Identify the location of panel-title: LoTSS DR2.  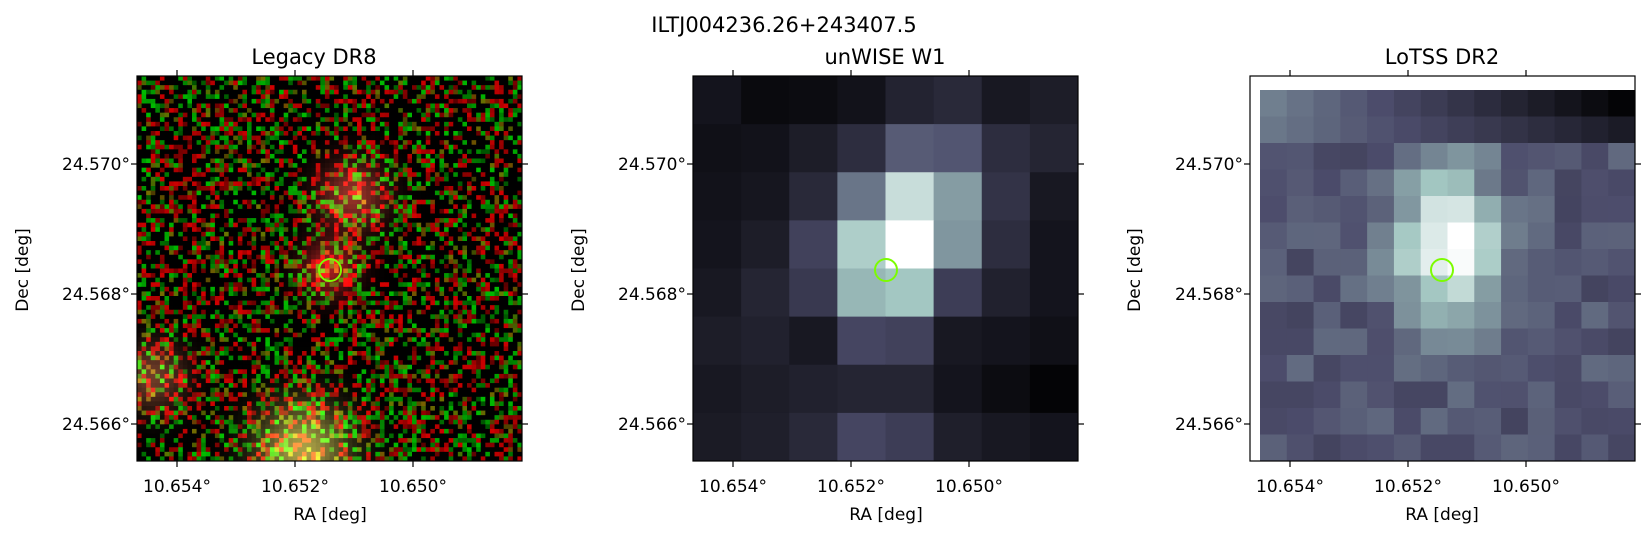
(1442, 57).